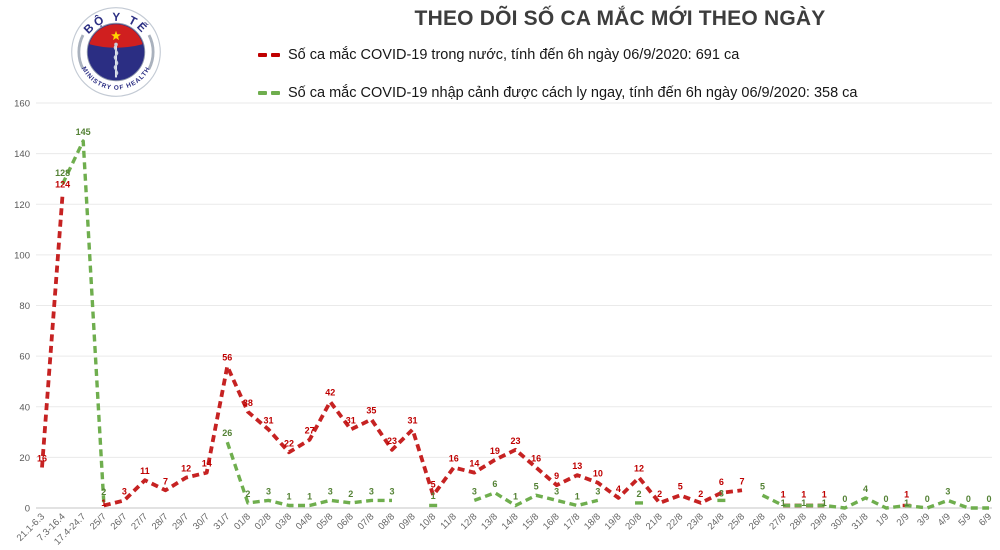 The image size is (1000, 550). What do you see at coordinates (448, 521) in the screenshot?
I see `x-tick-label: 11/8` at bounding box center [448, 521].